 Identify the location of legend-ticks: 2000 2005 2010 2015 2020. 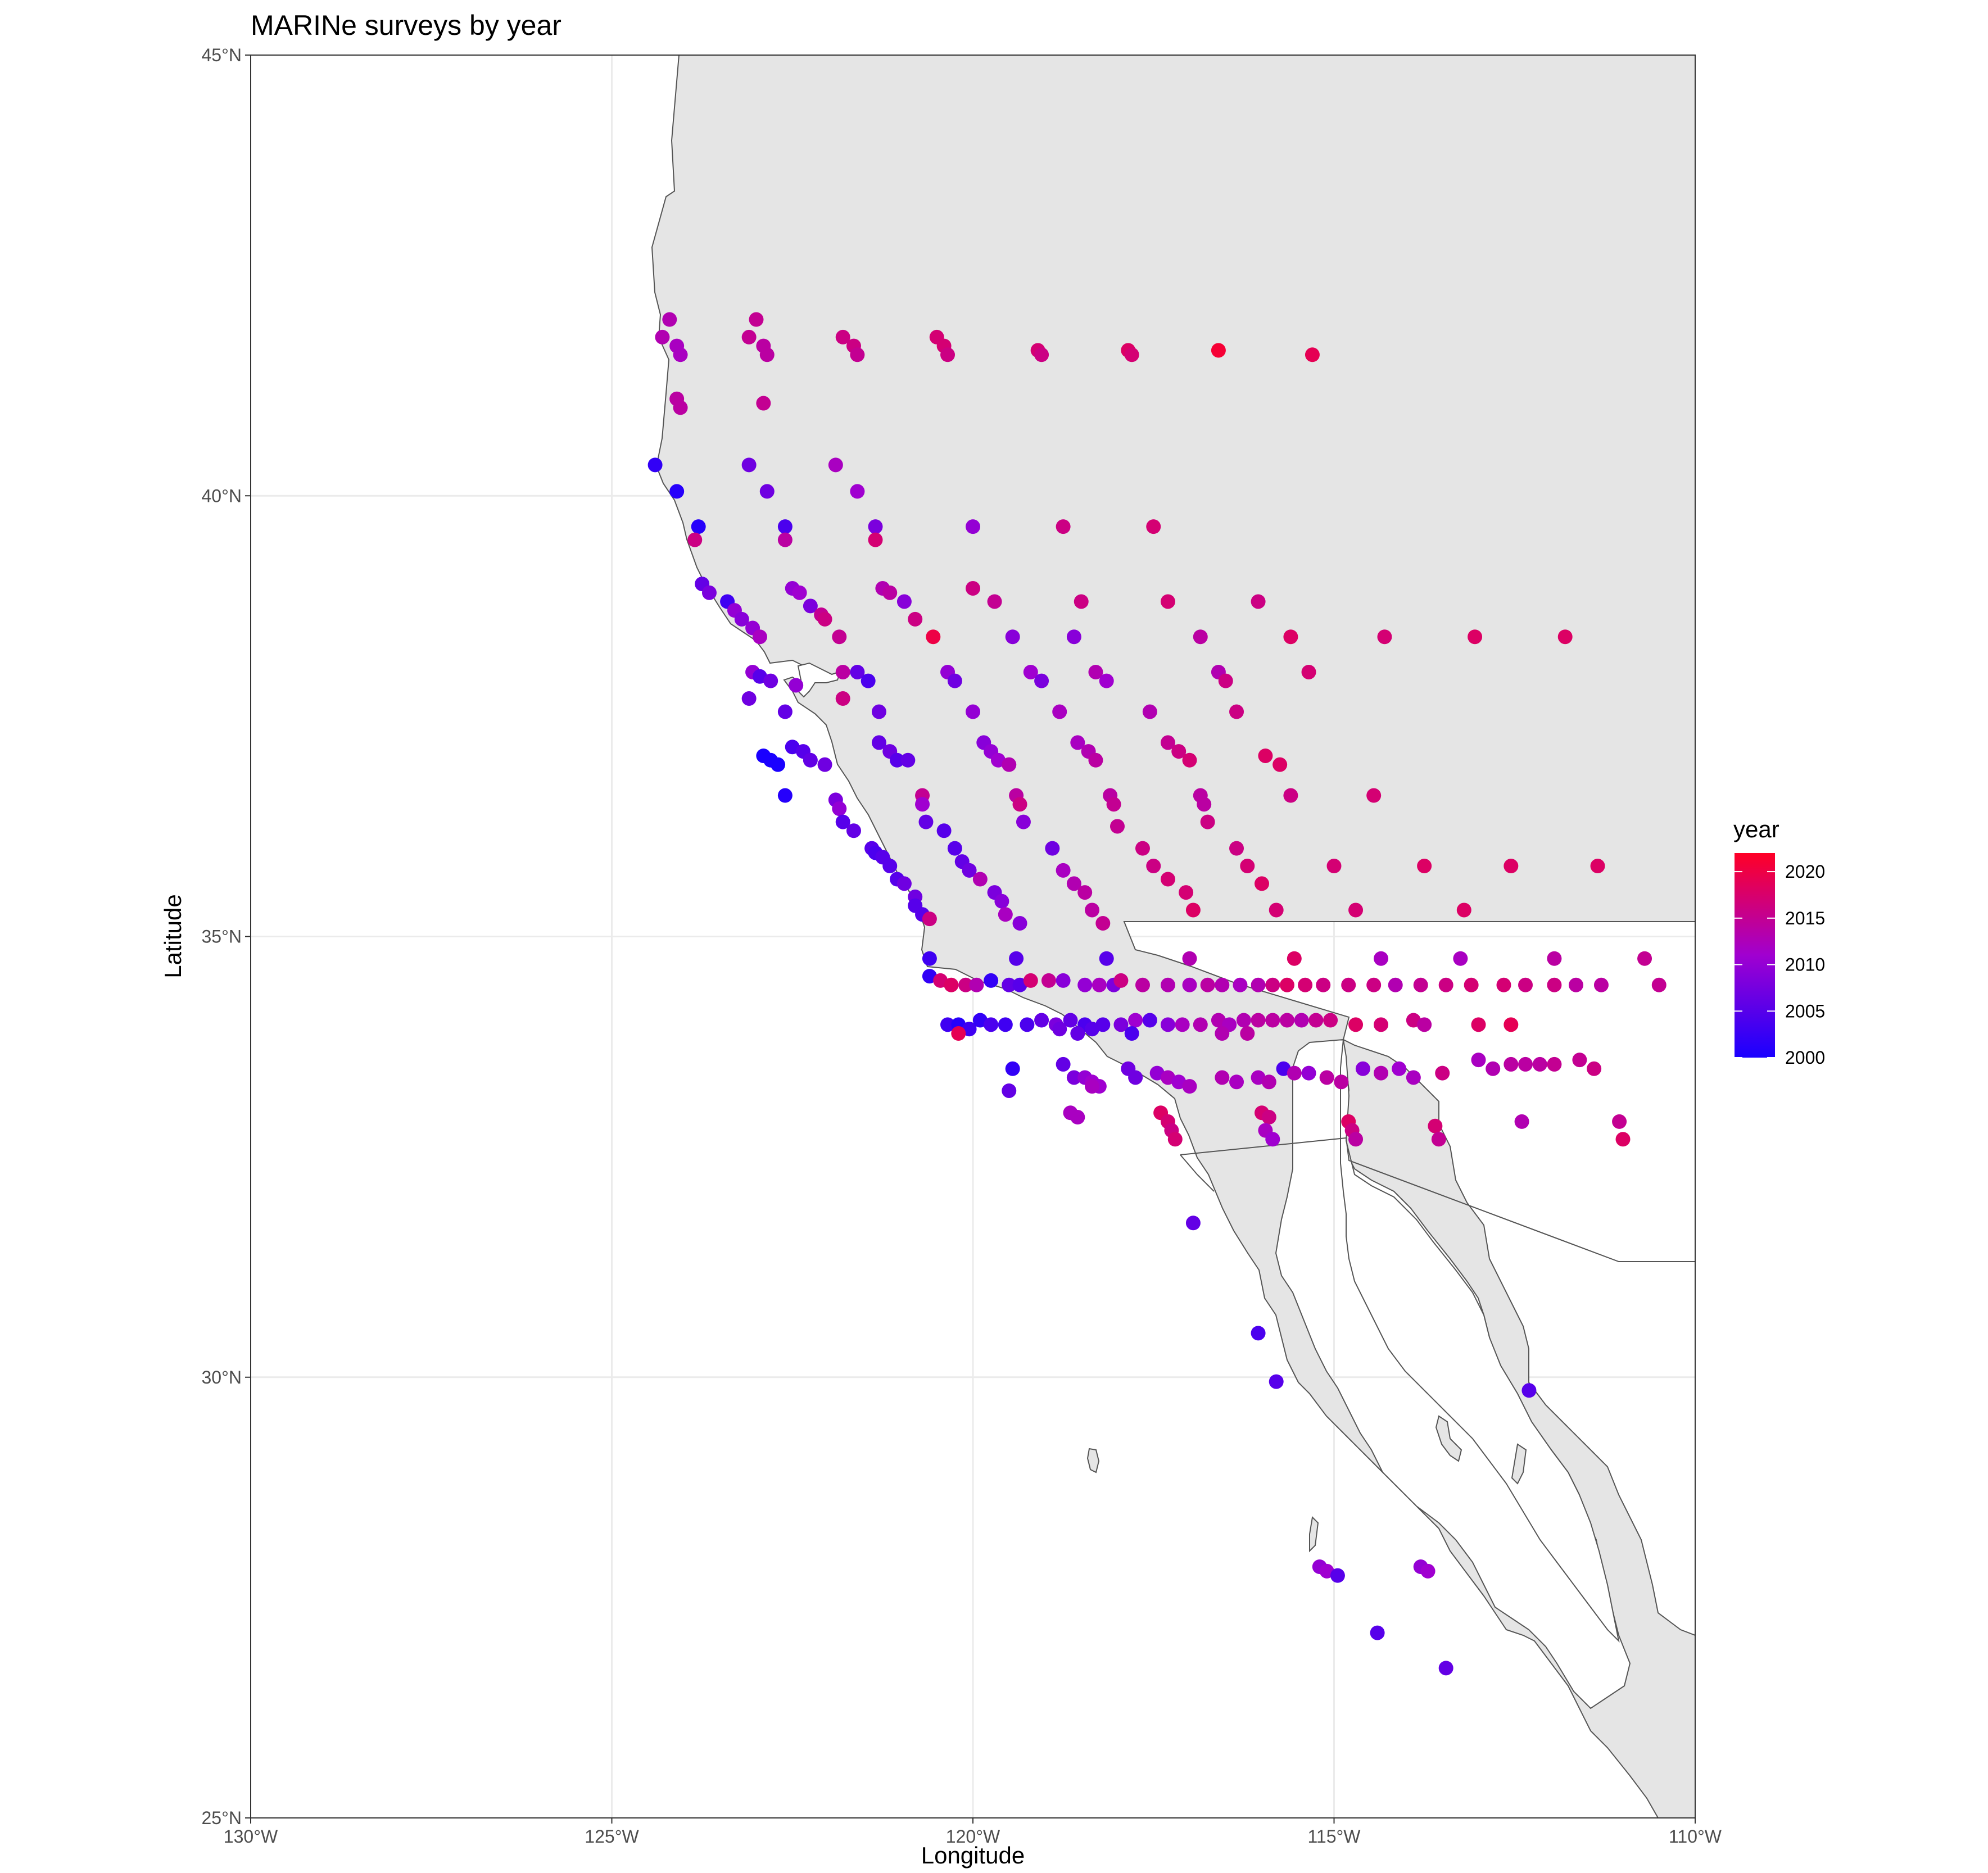
(1780, 965).